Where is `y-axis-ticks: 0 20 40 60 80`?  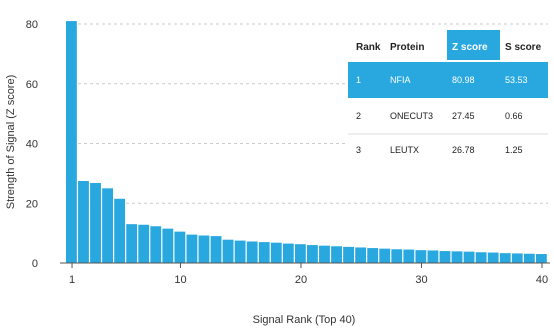
y-axis-ticks: 0 20 40 60 80 is located at coordinates (32, 144).